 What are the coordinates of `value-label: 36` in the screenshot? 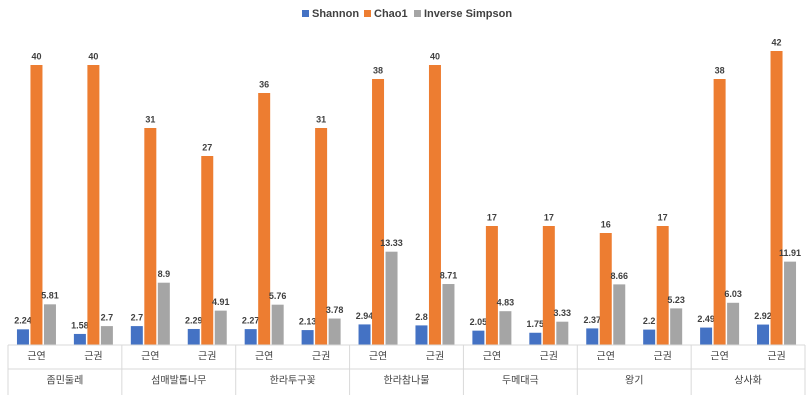 It's located at (264, 84).